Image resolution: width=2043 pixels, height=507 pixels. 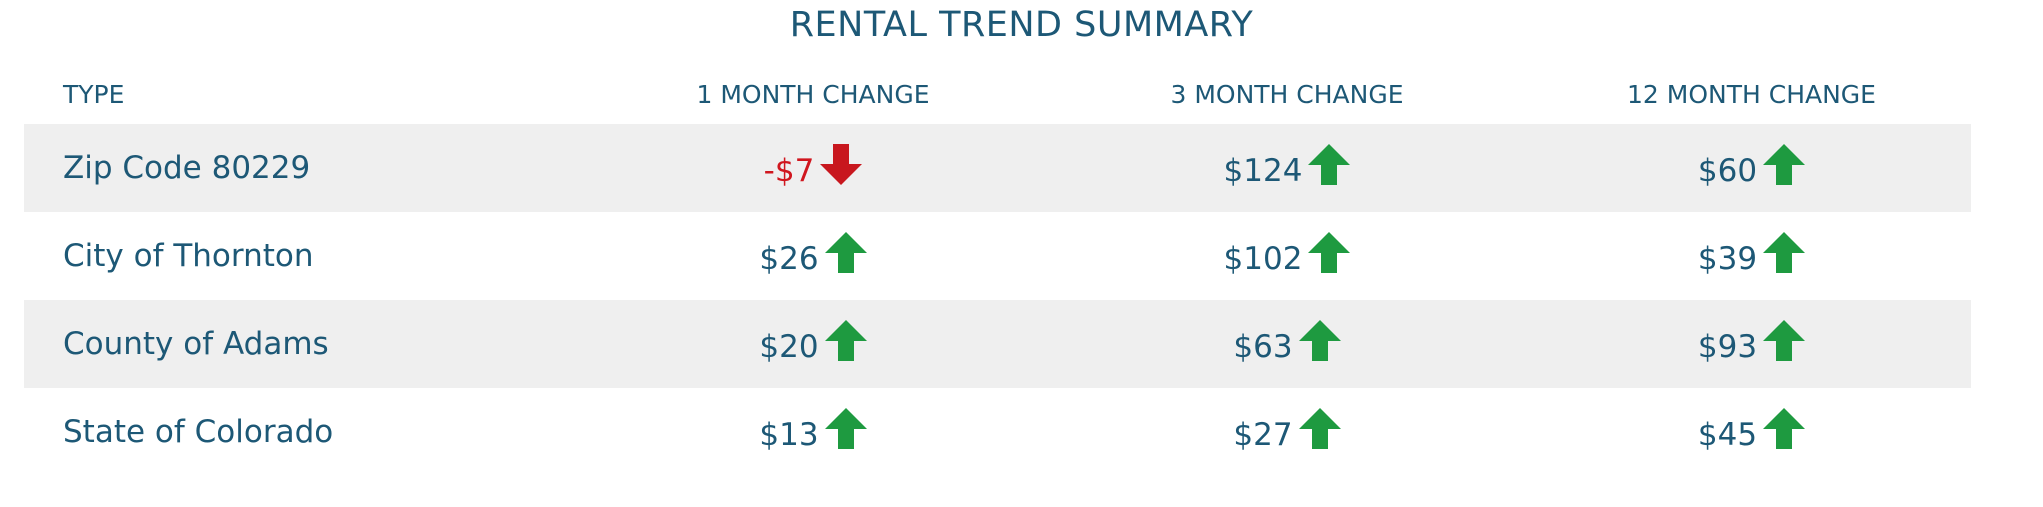 I want to click on change-cell: $20, so click(x=813, y=342).